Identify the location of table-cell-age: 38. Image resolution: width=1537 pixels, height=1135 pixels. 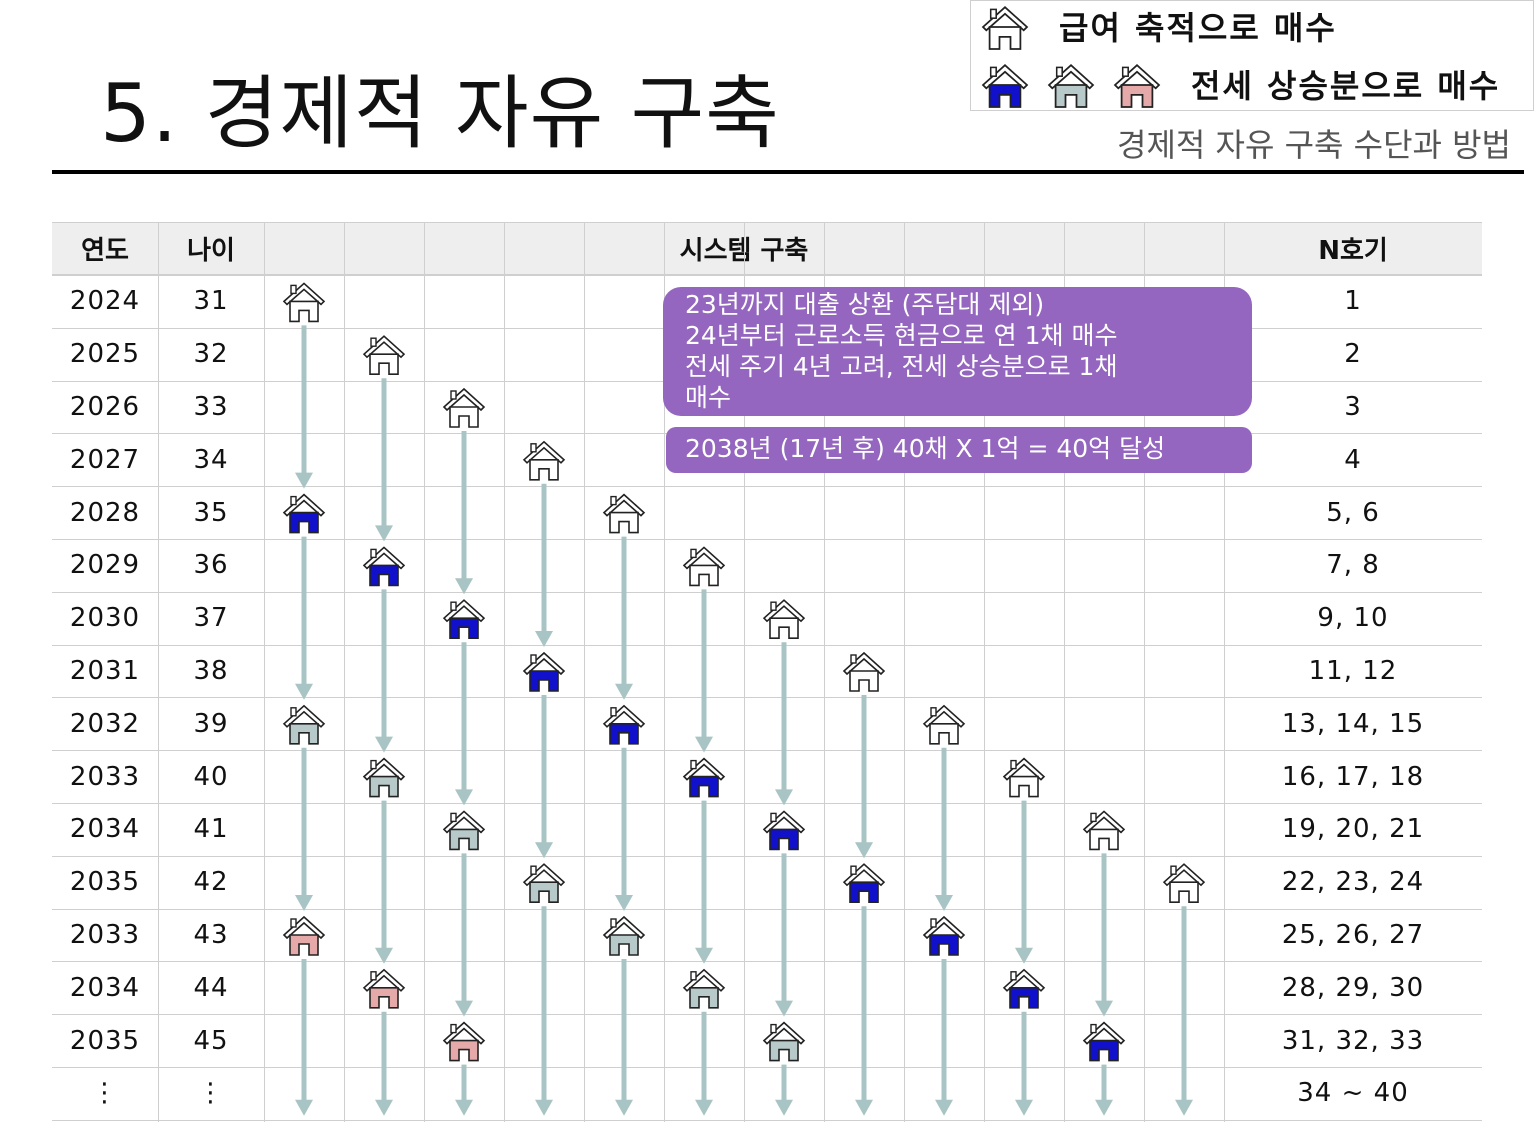
(211, 670).